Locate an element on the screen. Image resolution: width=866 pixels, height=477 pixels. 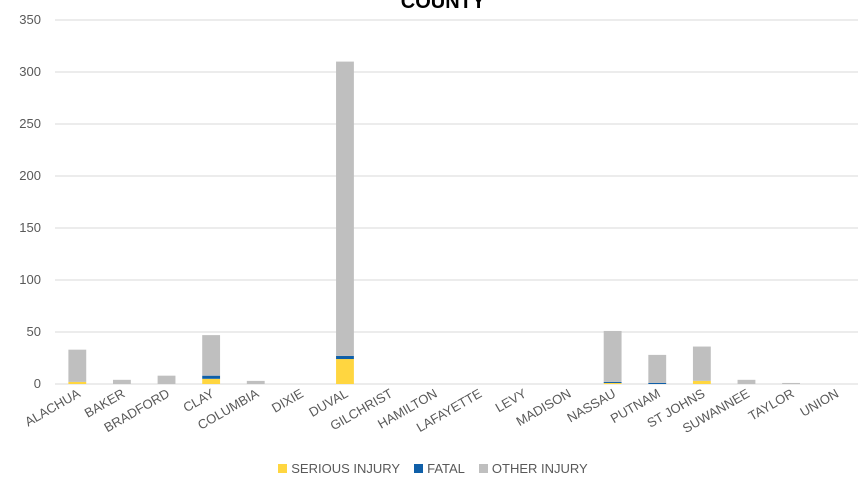
y-tick-label: 150 is located at coordinates (30, 227).